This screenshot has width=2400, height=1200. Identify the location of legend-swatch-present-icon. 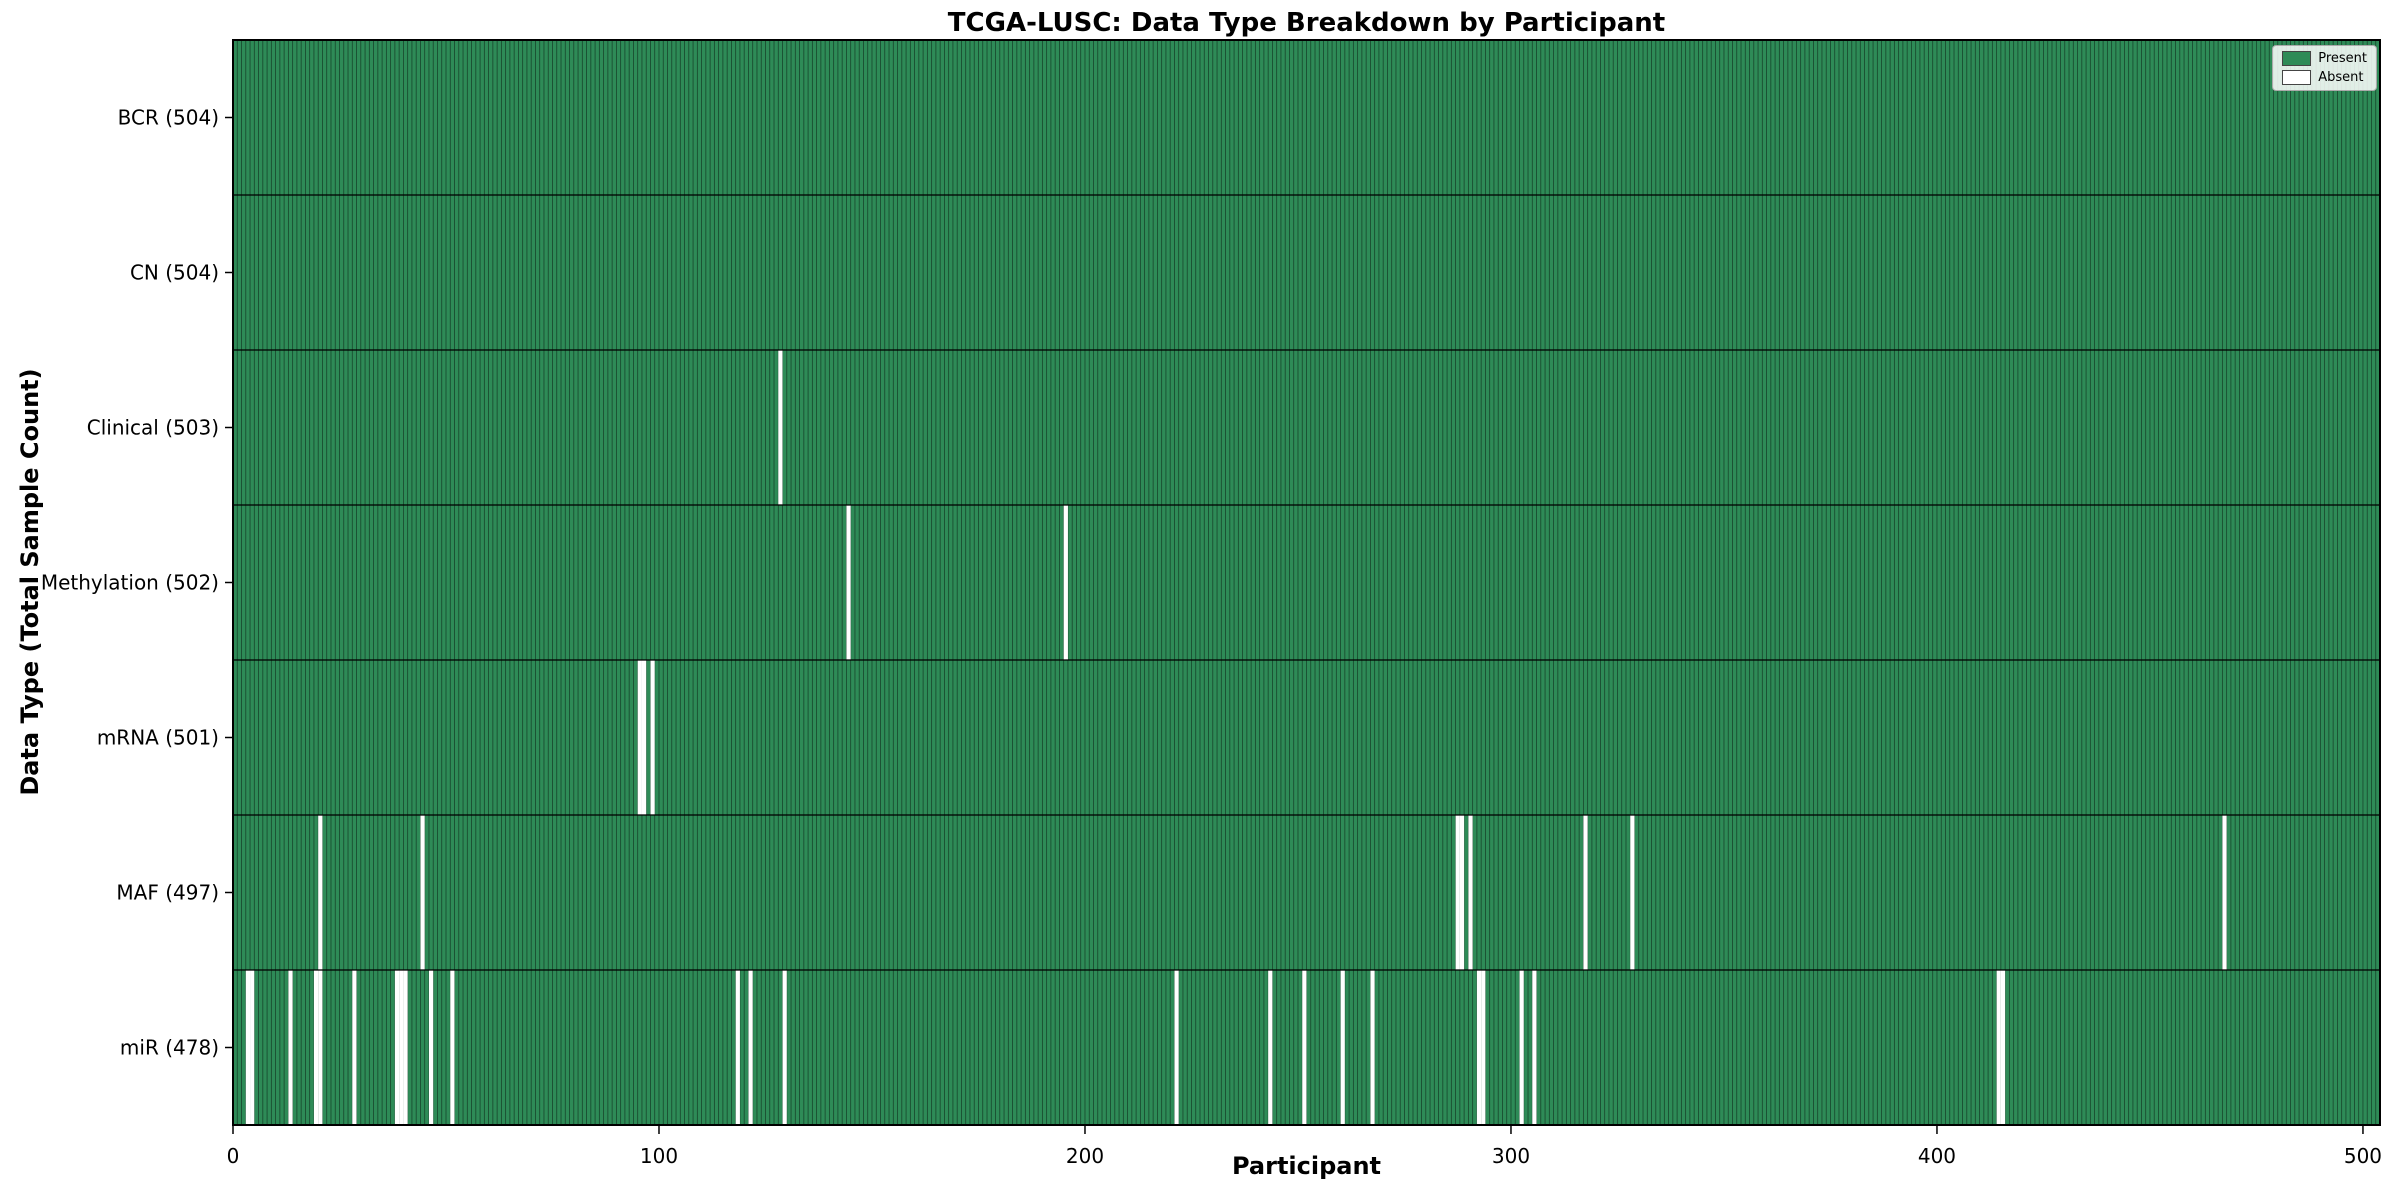
(2297, 58).